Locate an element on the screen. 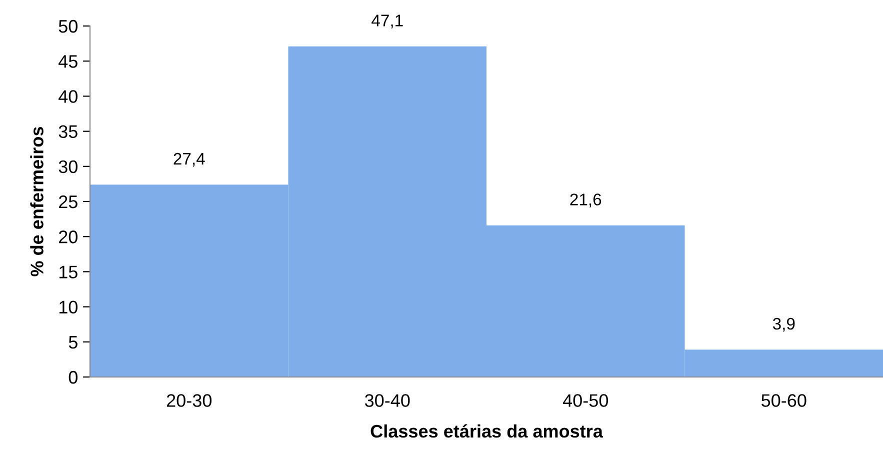 Image resolution: width=883 pixels, height=457 pixels. y-tick-label: 10 is located at coordinates (68, 307).